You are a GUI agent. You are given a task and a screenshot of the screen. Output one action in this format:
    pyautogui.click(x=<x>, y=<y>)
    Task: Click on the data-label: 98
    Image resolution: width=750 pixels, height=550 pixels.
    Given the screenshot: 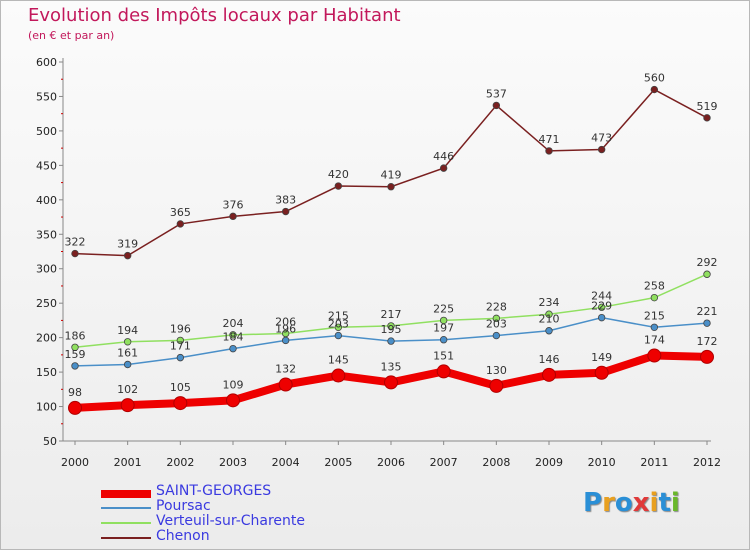 What is the action you would take?
    pyautogui.click(x=75, y=392)
    